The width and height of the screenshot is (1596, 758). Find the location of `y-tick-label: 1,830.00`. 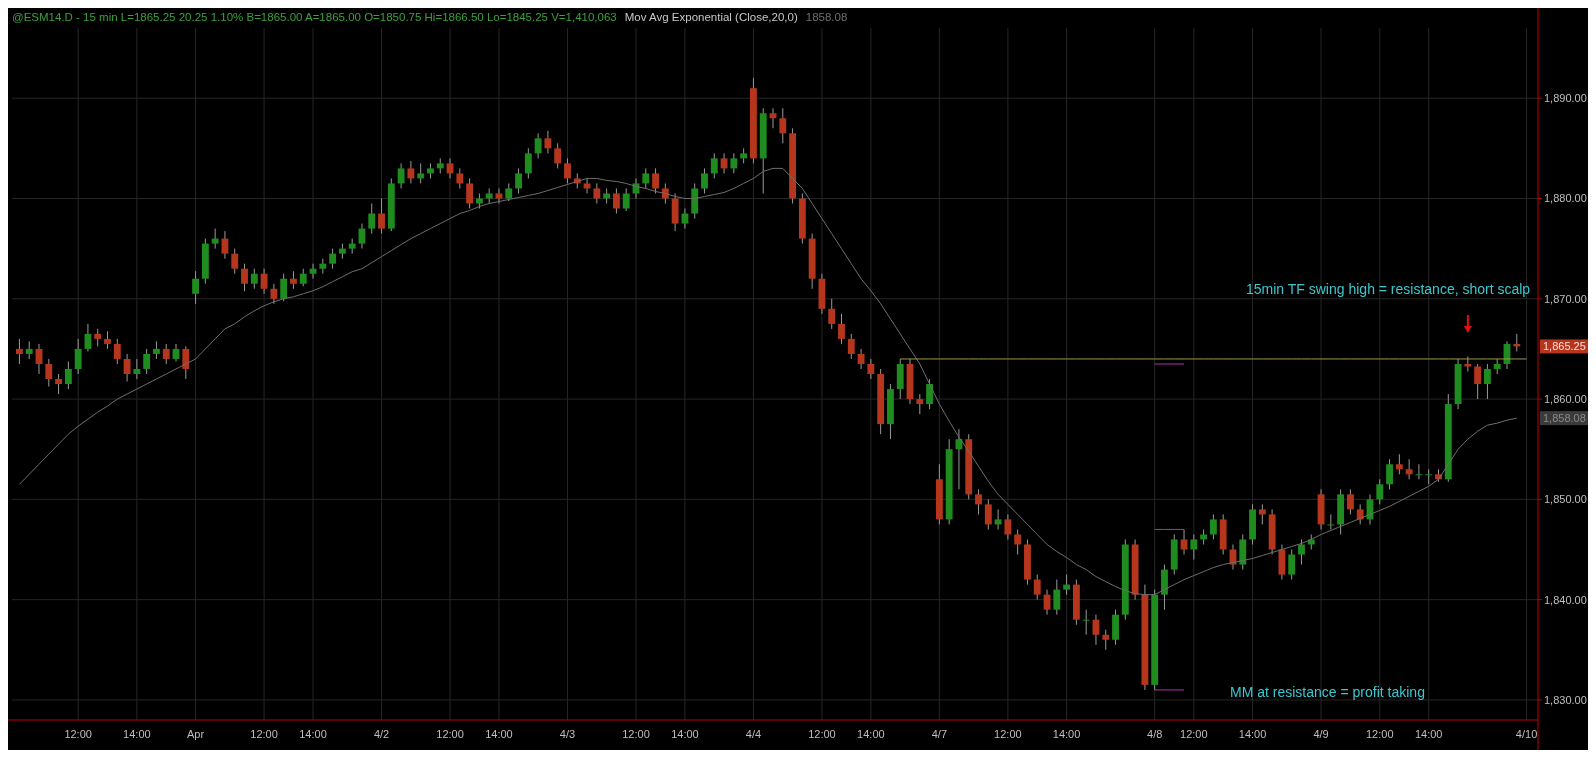

y-tick-label: 1,830.00 is located at coordinates (1565, 699).